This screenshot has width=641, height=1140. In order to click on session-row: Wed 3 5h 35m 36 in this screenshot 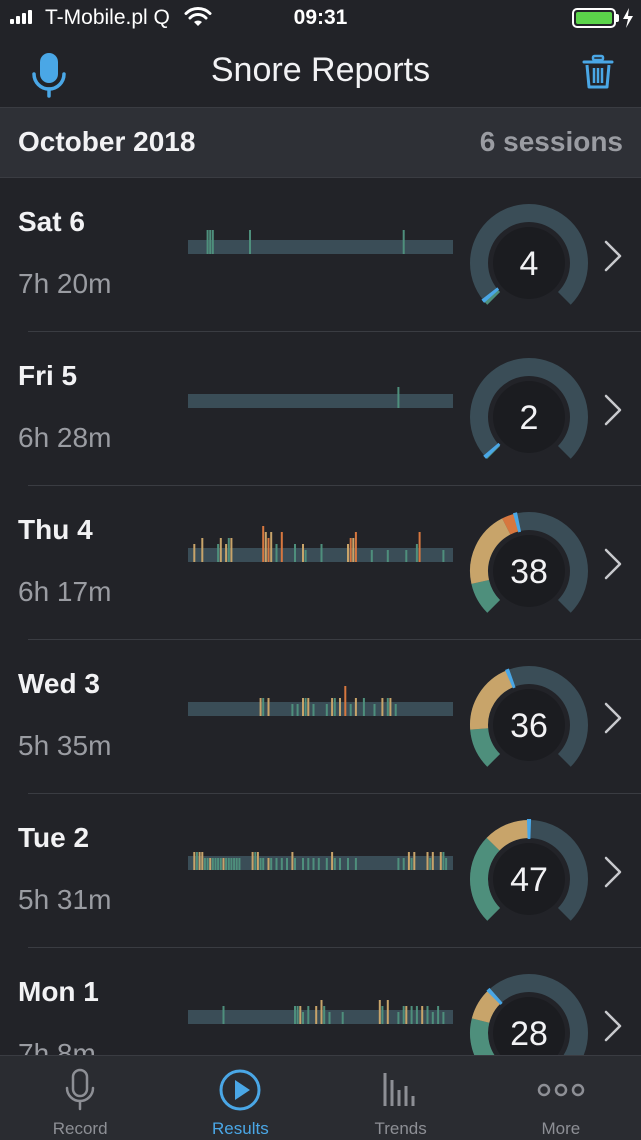, I will do `click(320, 717)`.